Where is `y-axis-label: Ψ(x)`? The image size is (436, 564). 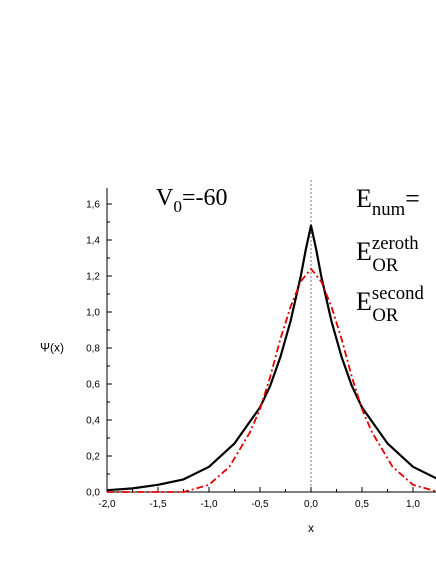 y-axis-label: Ψ(x) is located at coordinates (52, 348).